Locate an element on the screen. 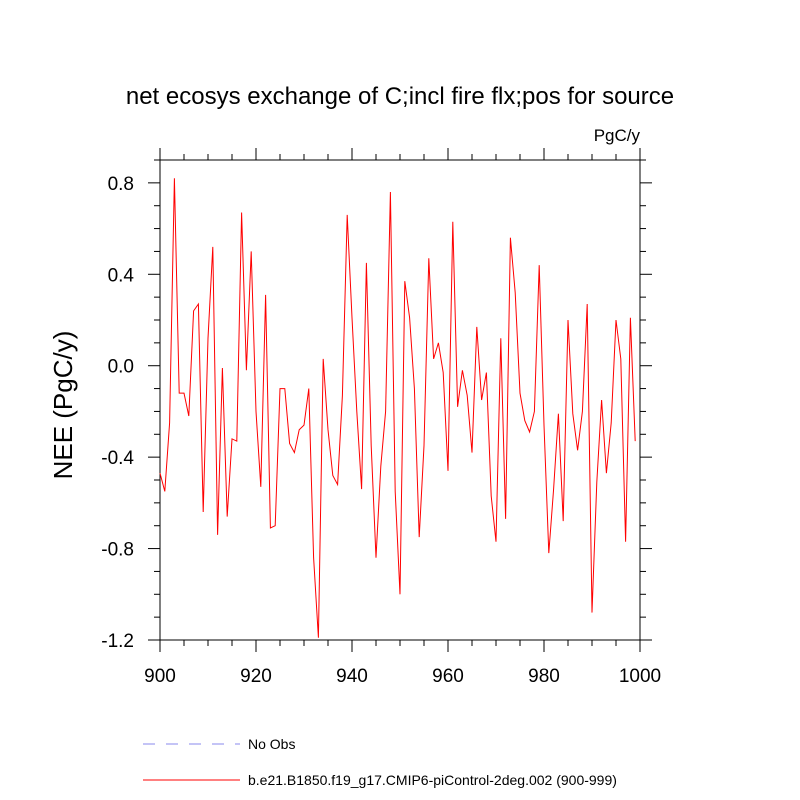 The image size is (800, 800). y-tick-label: -0.4 is located at coordinates (117, 458).